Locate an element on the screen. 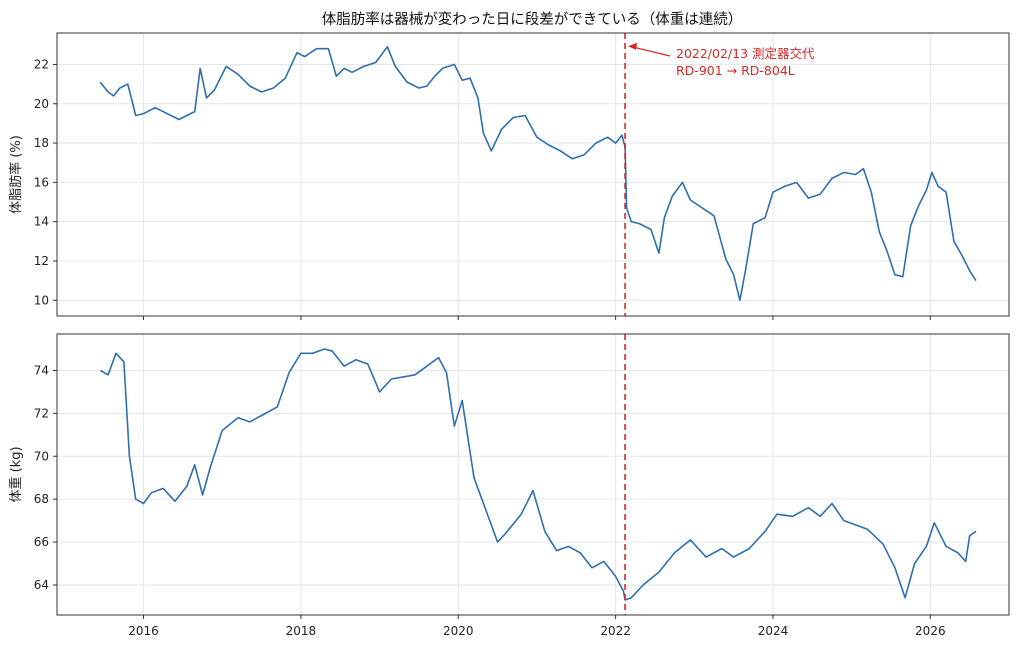  y-axis-label: 体重 (kg) is located at coordinates (16, 474).